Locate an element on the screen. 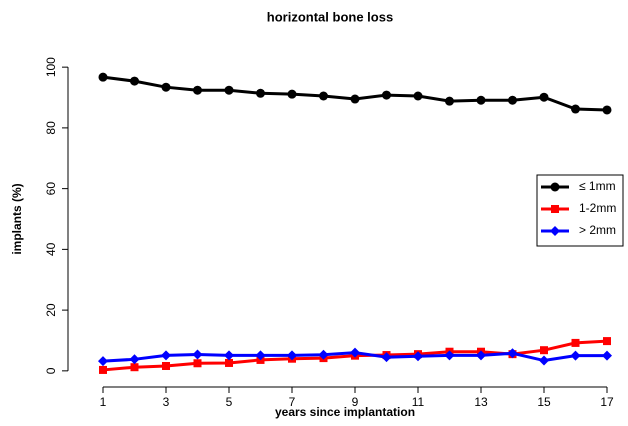 This screenshot has height=426, width=628. chart-title: horizontal bone loss is located at coordinates (330, 16).